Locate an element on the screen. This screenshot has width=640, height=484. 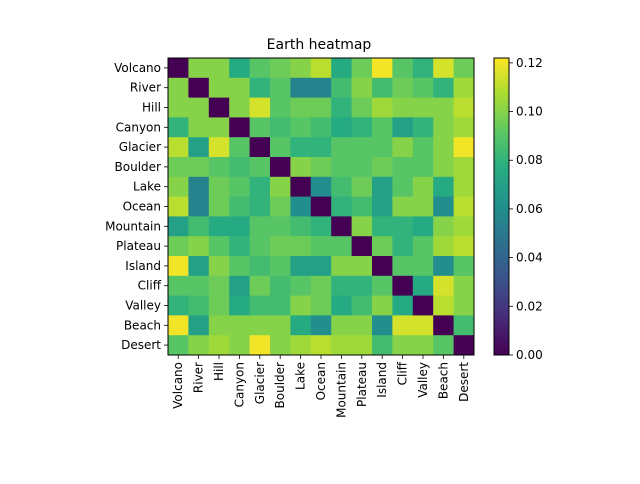
heatmap-cell-valley-mountain is located at coordinates (342, 305).